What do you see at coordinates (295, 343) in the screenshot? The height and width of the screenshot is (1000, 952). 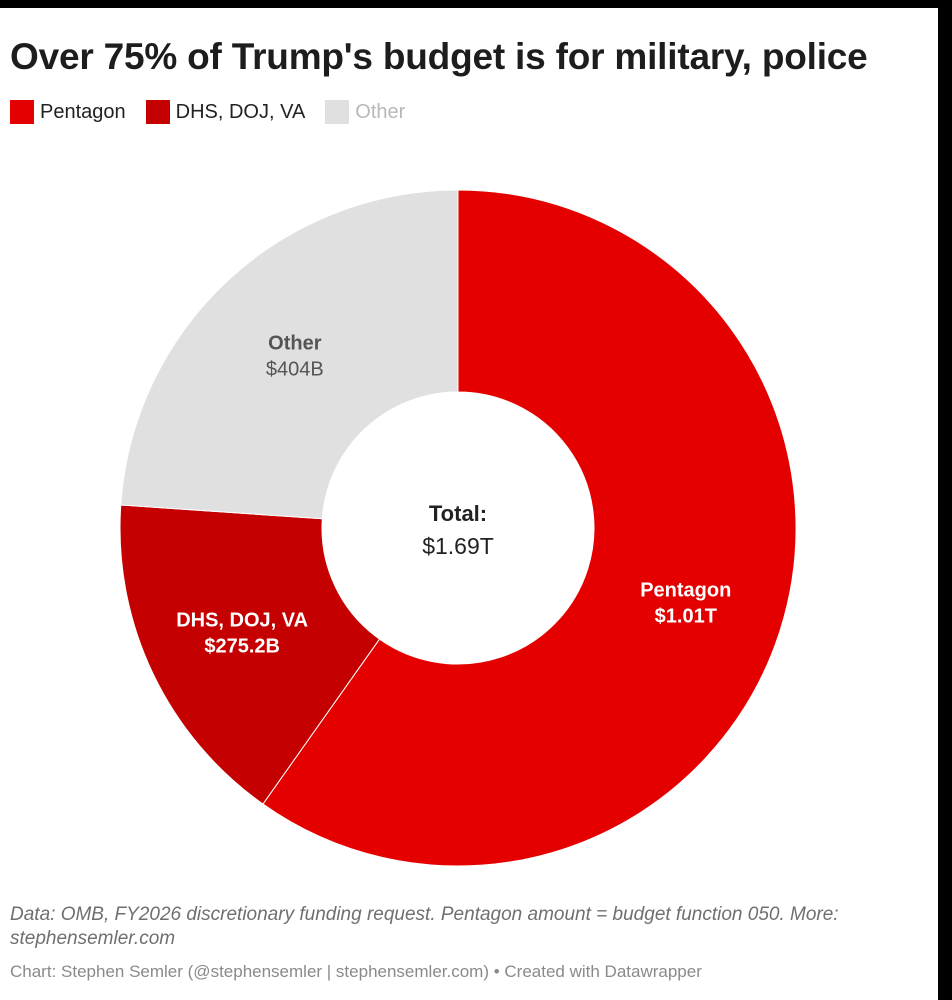 I see `slice-label-other: Other` at bounding box center [295, 343].